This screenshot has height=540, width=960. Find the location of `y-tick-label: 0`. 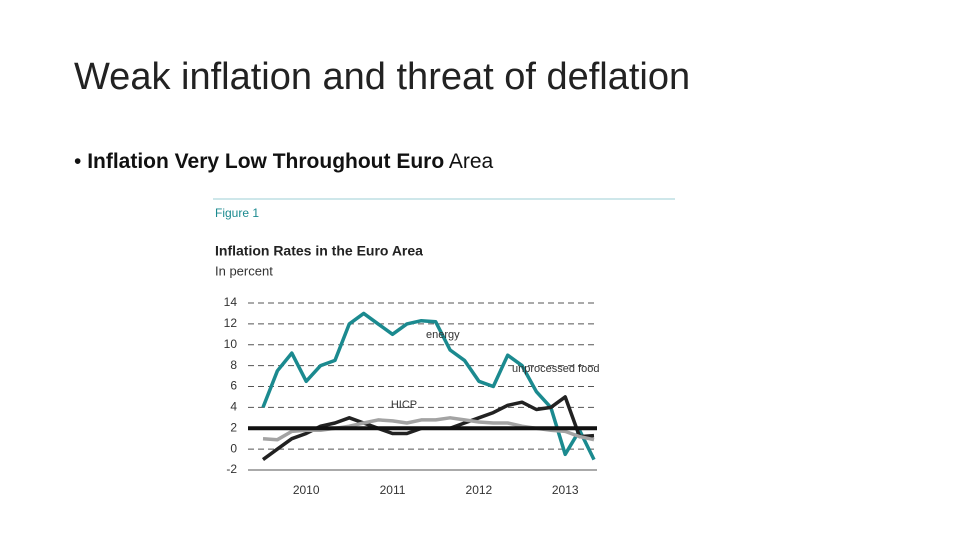

y-tick-label: 0 is located at coordinates (233, 448).